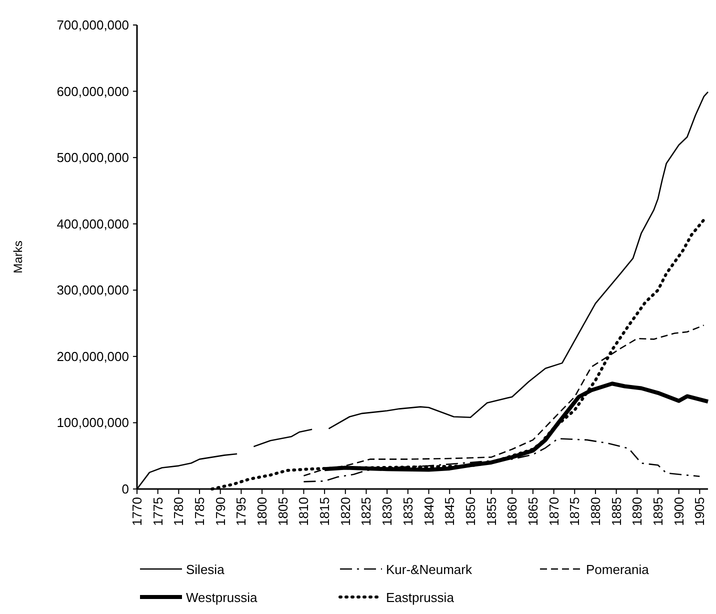 The width and height of the screenshot is (716, 614). Describe the element at coordinates (470, 511) in the screenshot. I see `x-tick-label: 1850` at that location.